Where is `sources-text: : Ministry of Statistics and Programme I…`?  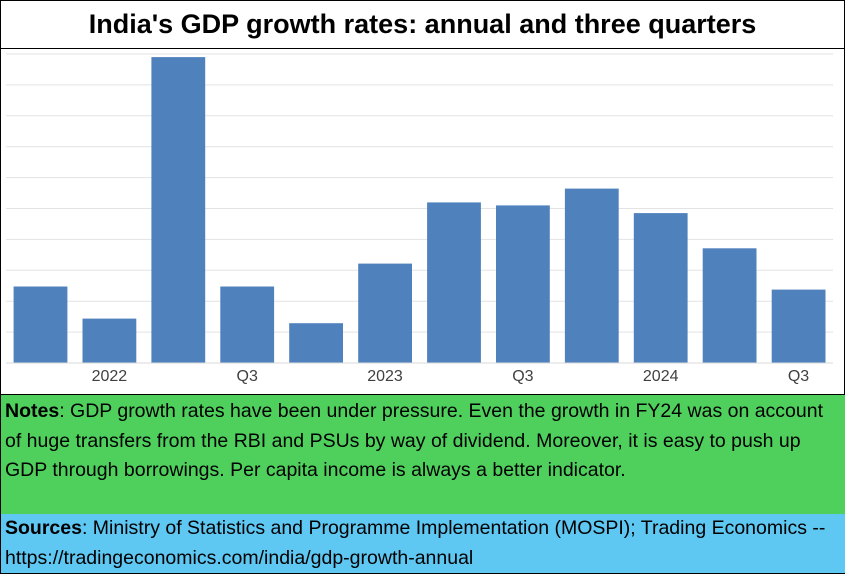 sources-text: : Ministry of Statistics and Programme I… is located at coordinates (415, 543).